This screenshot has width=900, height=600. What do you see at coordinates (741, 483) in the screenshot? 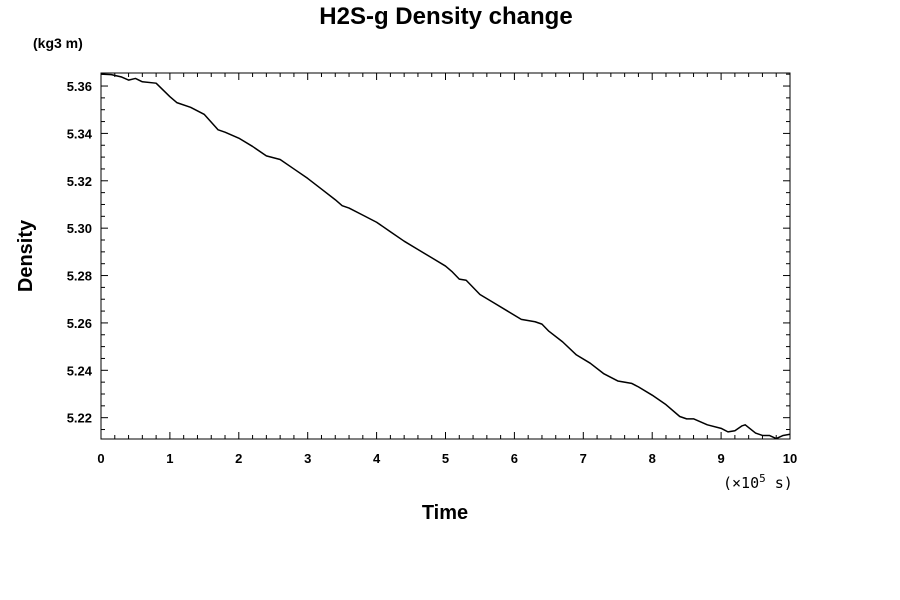
I see `x-scale-prefix: (×10` at bounding box center [741, 483].